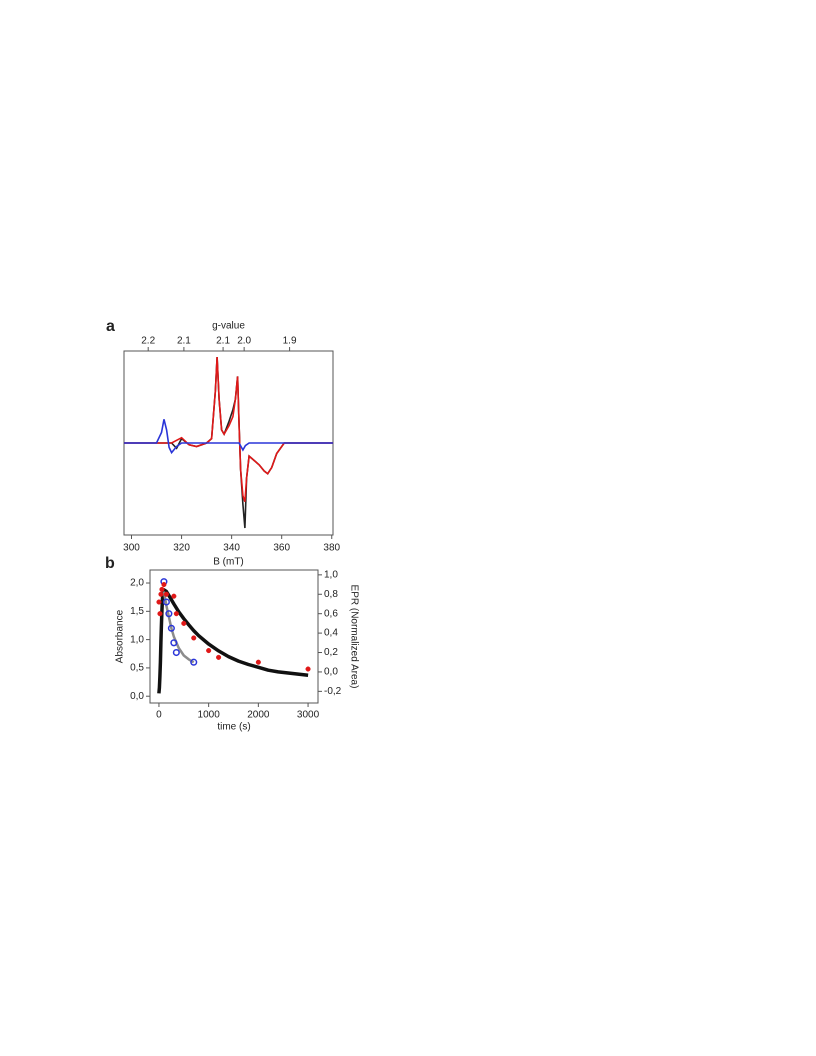  Describe the element at coordinates (137, 583) in the screenshot. I see `y-tick-label: 2,0` at that location.